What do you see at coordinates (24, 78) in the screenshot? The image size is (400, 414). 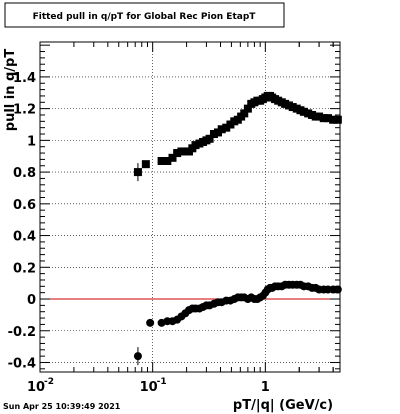 I see `y-tick-label: 1.4` at bounding box center [24, 78].